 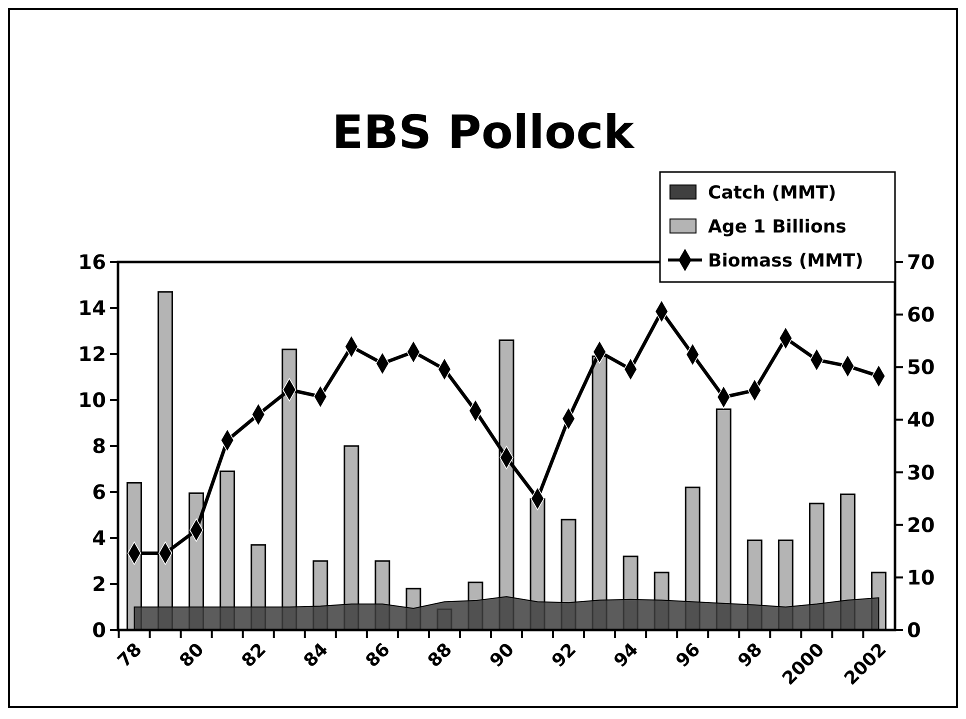 What do you see at coordinates (254, 655) in the screenshot?
I see `x-tick-label: 82` at bounding box center [254, 655].